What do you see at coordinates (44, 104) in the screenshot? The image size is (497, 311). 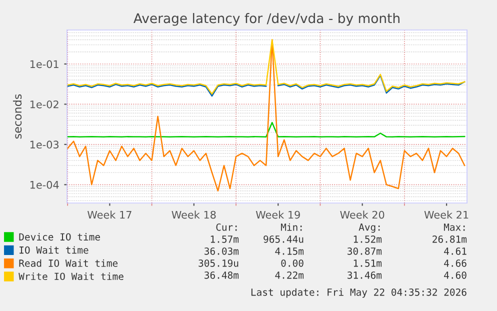 I see `y-tick-label: 1e-02` at bounding box center [44, 104].